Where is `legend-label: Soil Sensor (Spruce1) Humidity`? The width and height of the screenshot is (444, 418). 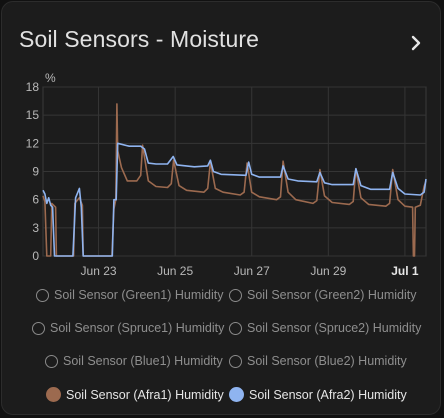 legend-label: Soil Sensor (Spruce1) Humidity is located at coordinates (137, 328).